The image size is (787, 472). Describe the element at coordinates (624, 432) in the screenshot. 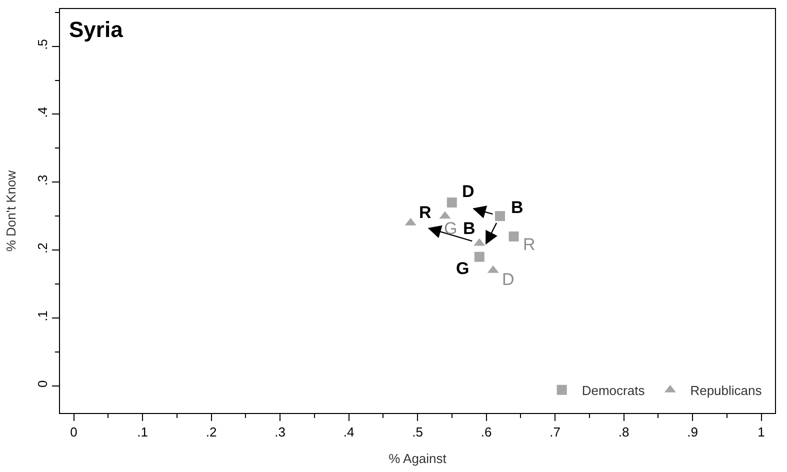

I see `x-tick-label: .8` at that location.